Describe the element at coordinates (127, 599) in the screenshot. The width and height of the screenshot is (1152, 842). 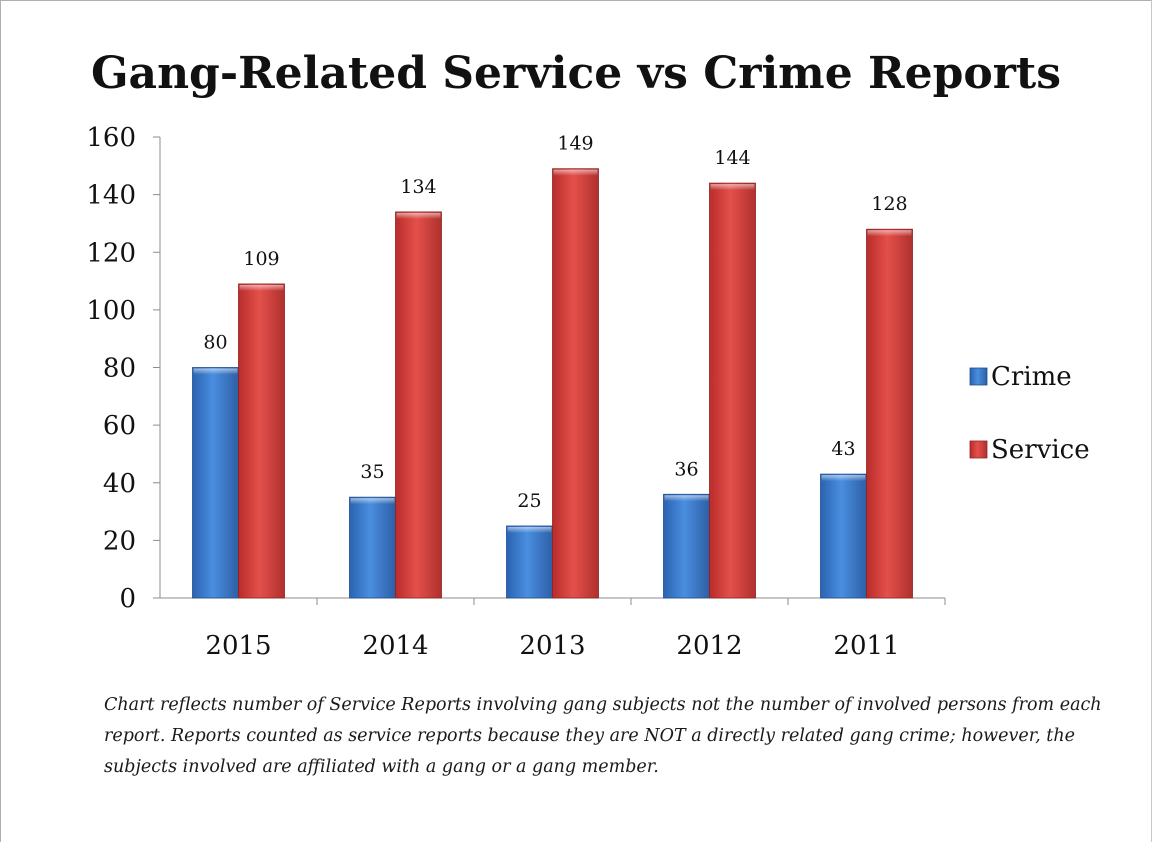
I see `y-tick-label: 0` at that location.